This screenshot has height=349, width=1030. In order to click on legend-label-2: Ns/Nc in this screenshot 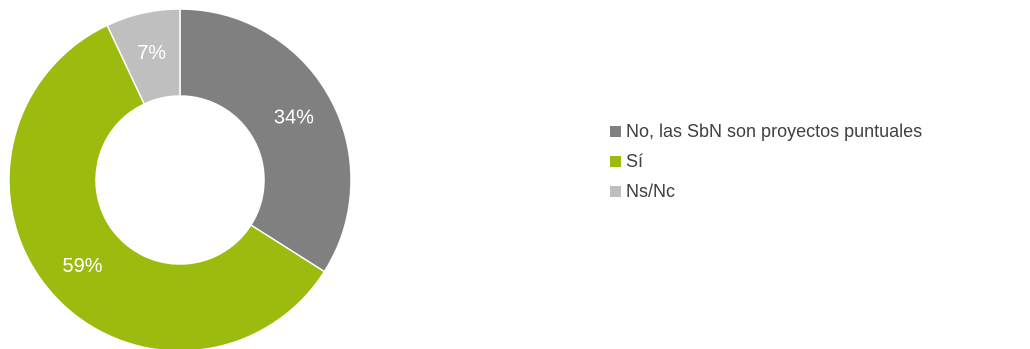, I will do `click(650, 190)`.